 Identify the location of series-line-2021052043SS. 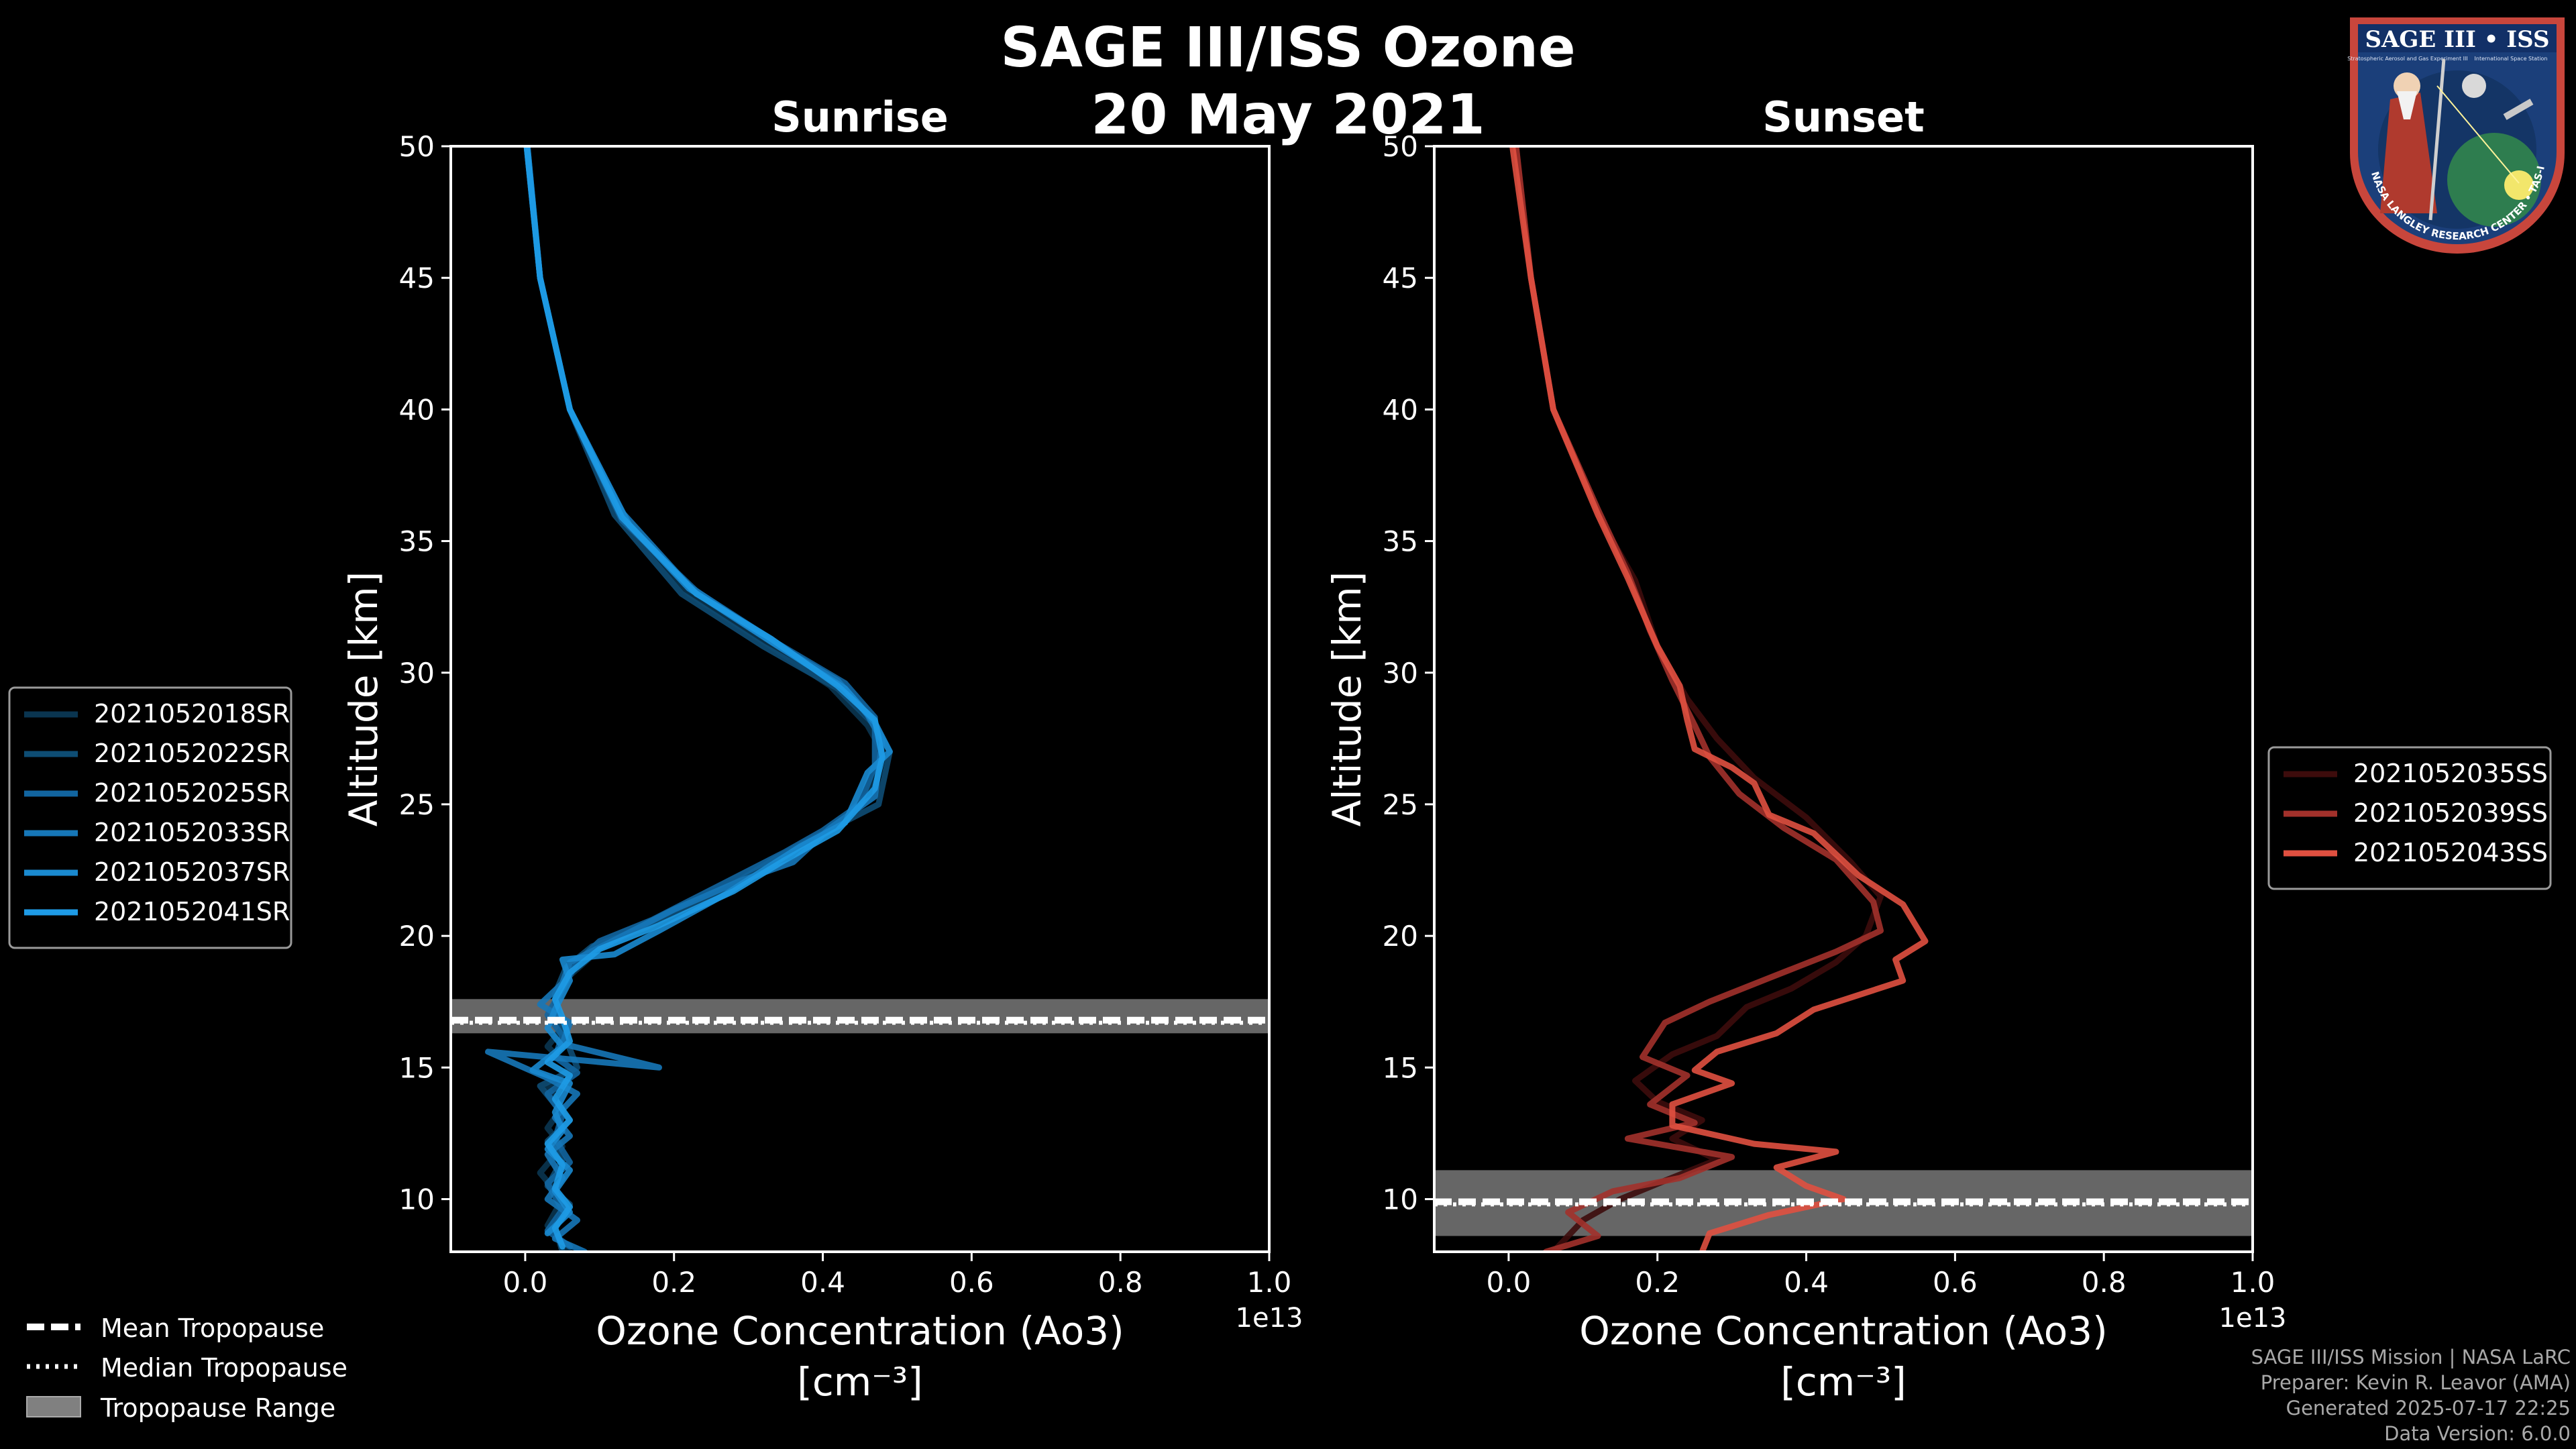
(1719, 699).